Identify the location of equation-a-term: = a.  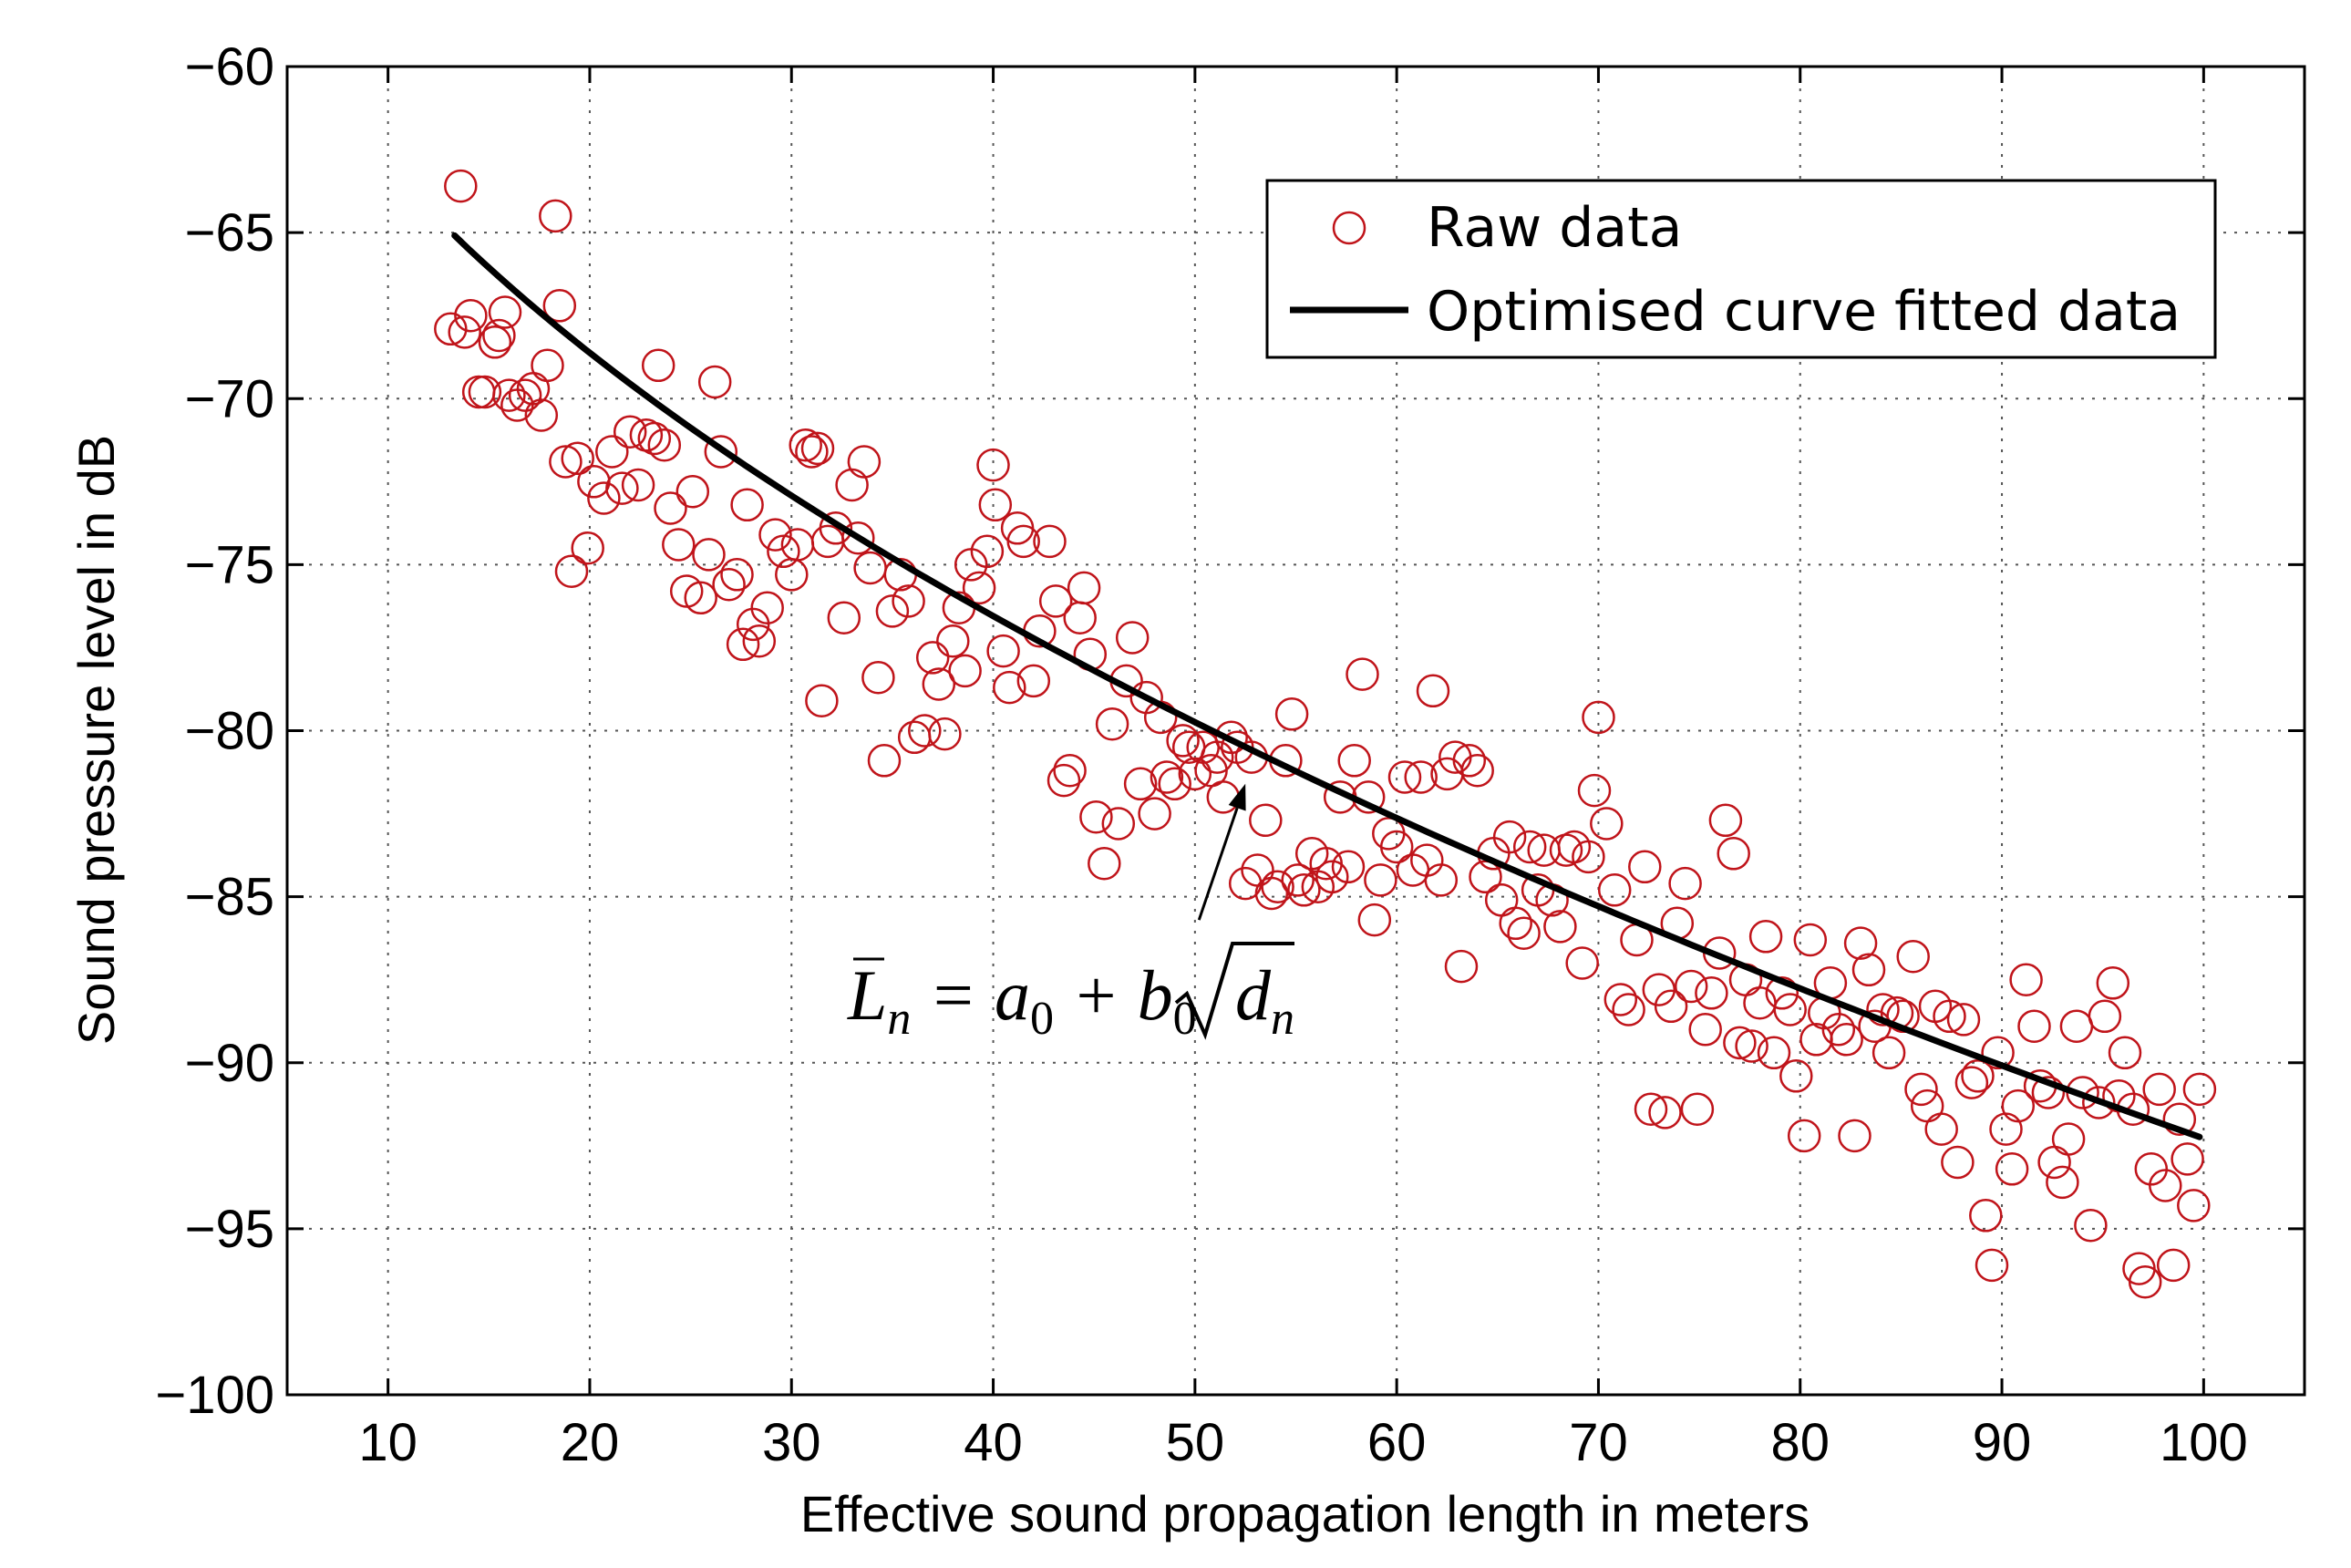
(971, 995).